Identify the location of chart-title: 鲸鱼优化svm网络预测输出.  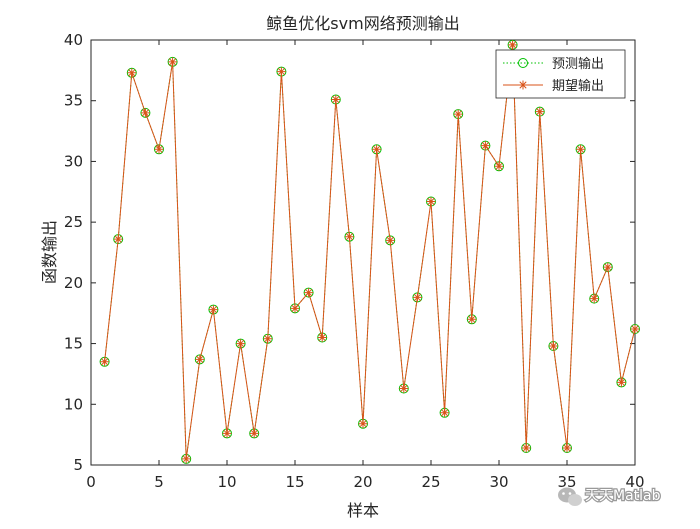
(362, 23).